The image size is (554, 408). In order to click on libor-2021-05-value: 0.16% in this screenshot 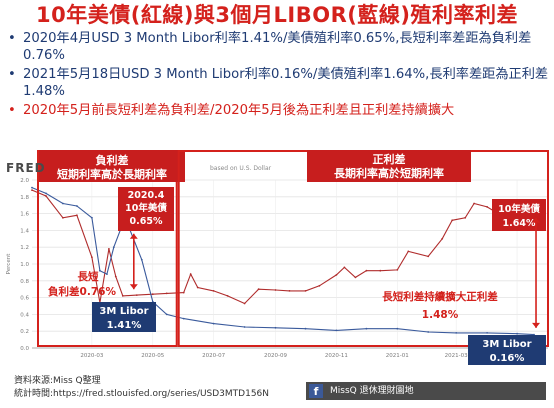, I will do `click(507, 358)`.